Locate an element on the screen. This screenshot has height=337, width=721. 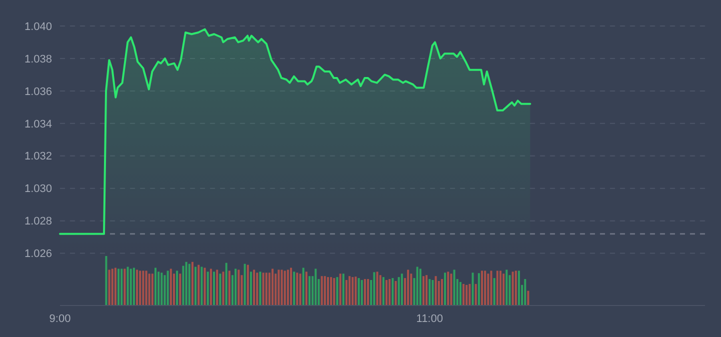
y-tick-label: 1.028 is located at coordinates (38, 222).